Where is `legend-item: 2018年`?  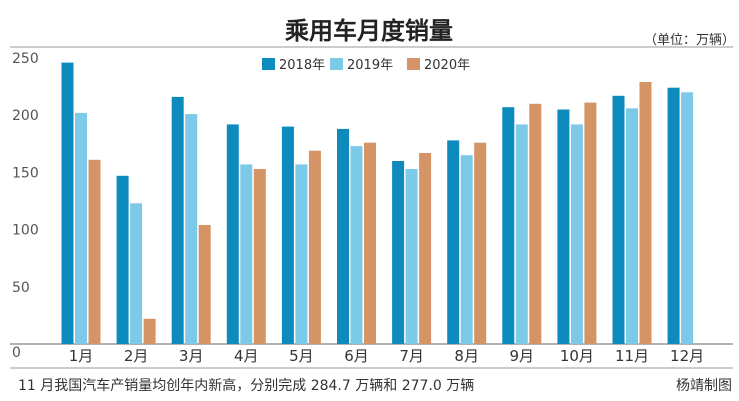
legend-item: 2018年 is located at coordinates (293, 65).